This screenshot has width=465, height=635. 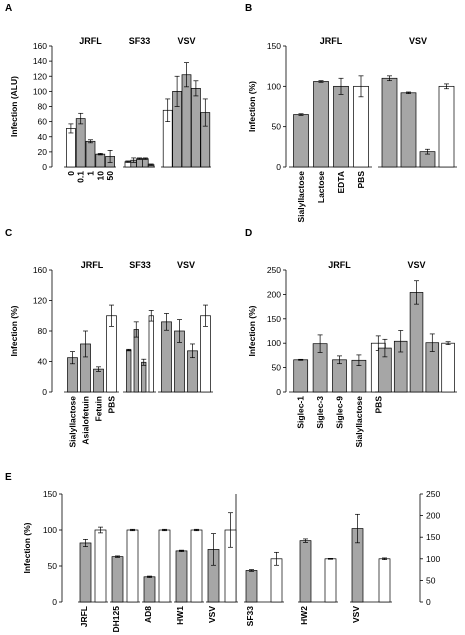 What do you see at coordinates (100, 176) in the screenshot?
I see `x-tick-label: 10` at bounding box center [100, 176].